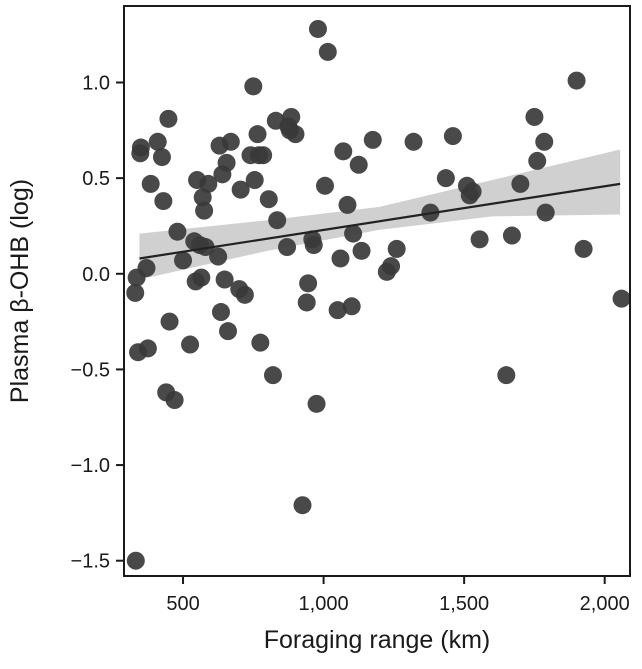  I want to click on y-axis-ticks: 1.0 0.5 0.0 −0.5 −1.0 −1.5, so click(97, 323).